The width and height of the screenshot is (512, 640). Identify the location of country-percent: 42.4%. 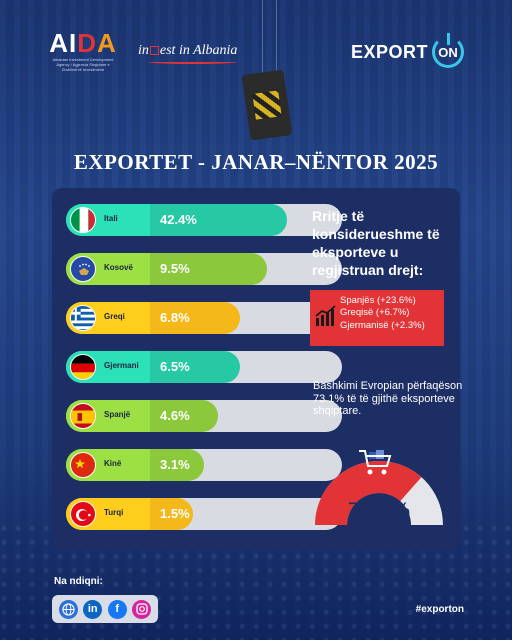
(178, 219).